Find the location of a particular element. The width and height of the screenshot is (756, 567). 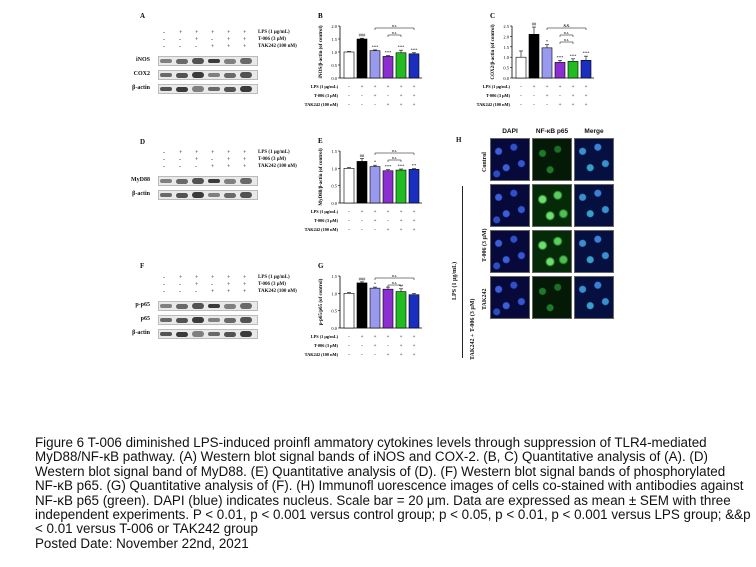

row-label-t006: T-006 (3 μM) is located at coordinates (485, 245).